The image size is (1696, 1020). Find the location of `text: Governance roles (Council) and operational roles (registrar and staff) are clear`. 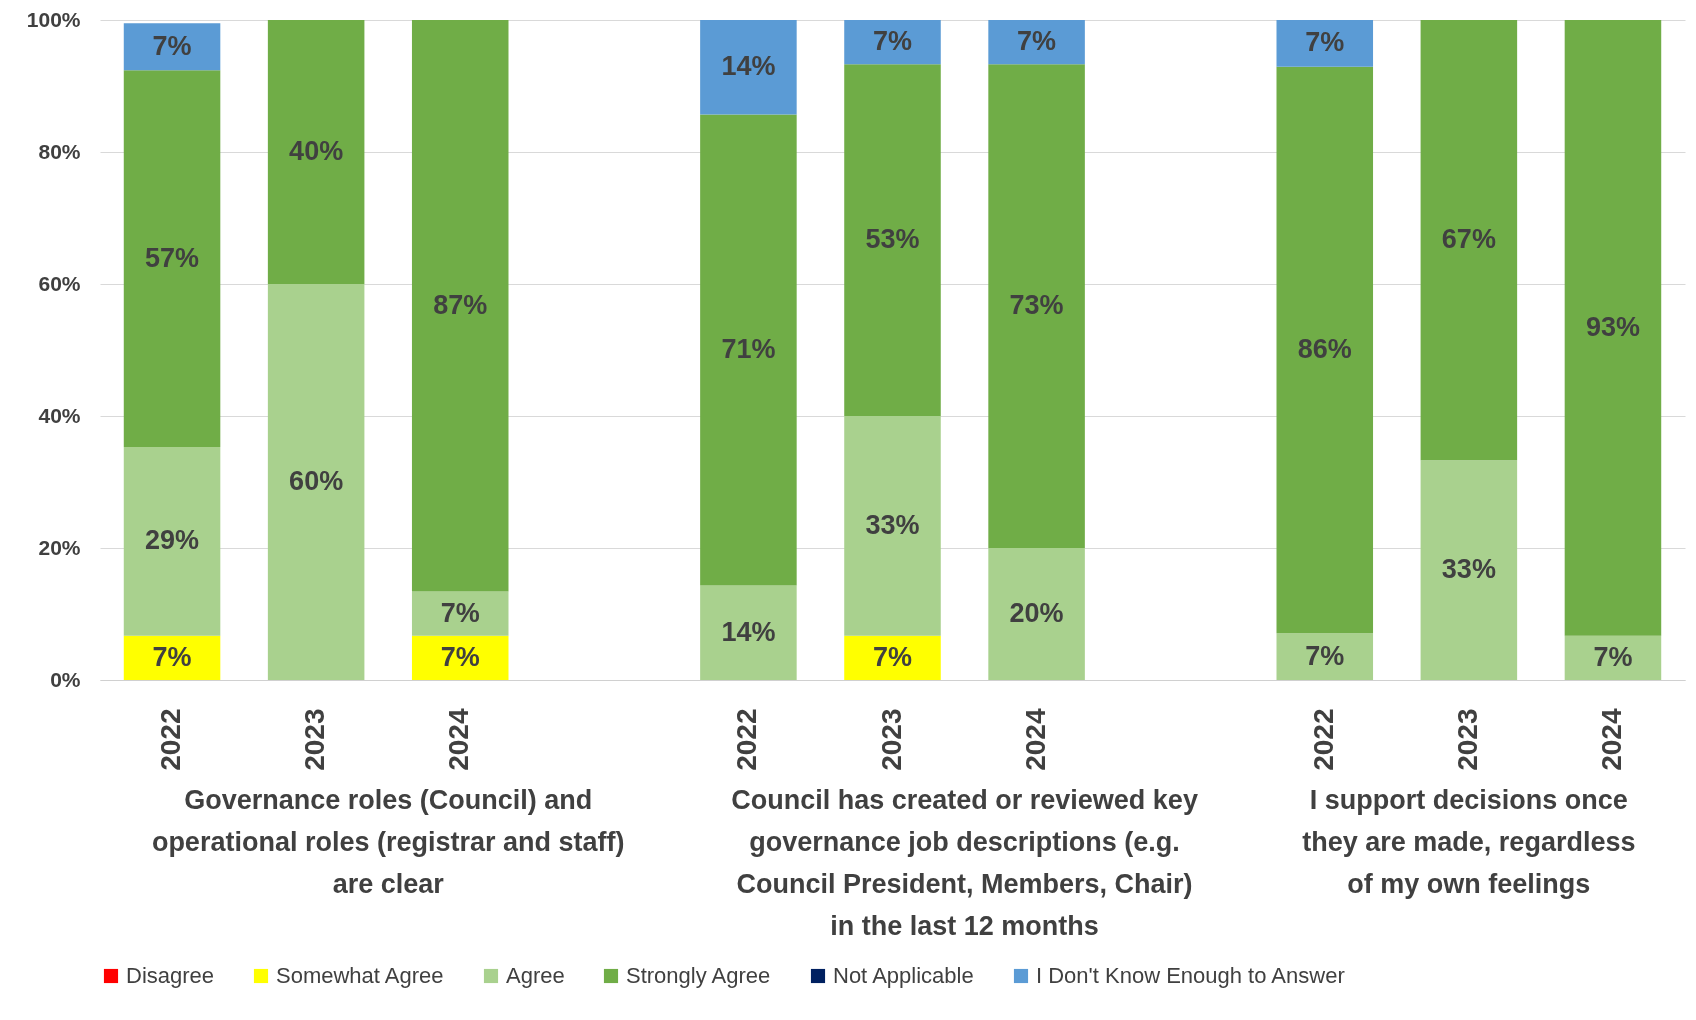

text: Governance roles (Council) and operational roles (registrar and staff) are clear is located at coordinates (388, 842).